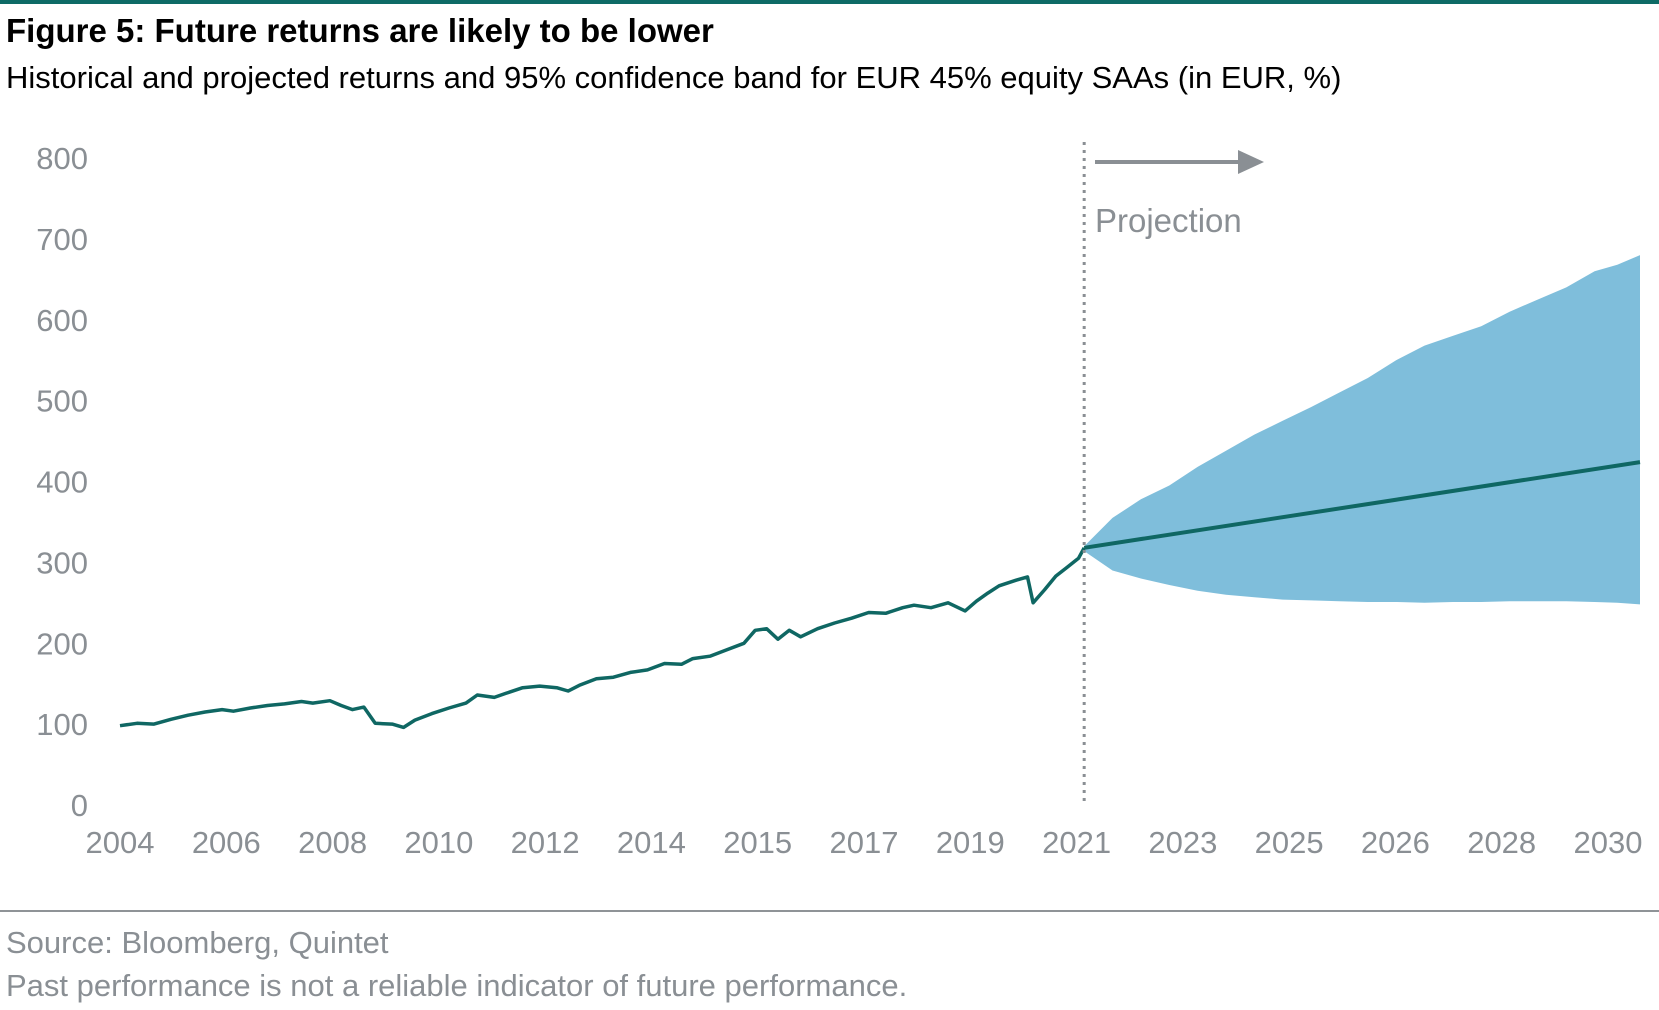 Image resolution: width=1659 pixels, height=1010 pixels. What do you see at coordinates (1076, 842) in the screenshot?
I see `x-tick-label: 2021` at bounding box center [1076, 842].